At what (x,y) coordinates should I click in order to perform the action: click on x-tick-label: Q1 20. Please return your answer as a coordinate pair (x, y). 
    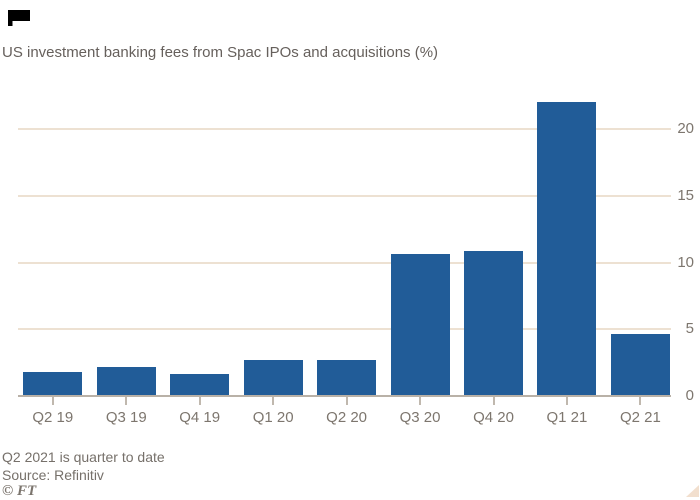
    Looking at the image, I should click on (273, 417).